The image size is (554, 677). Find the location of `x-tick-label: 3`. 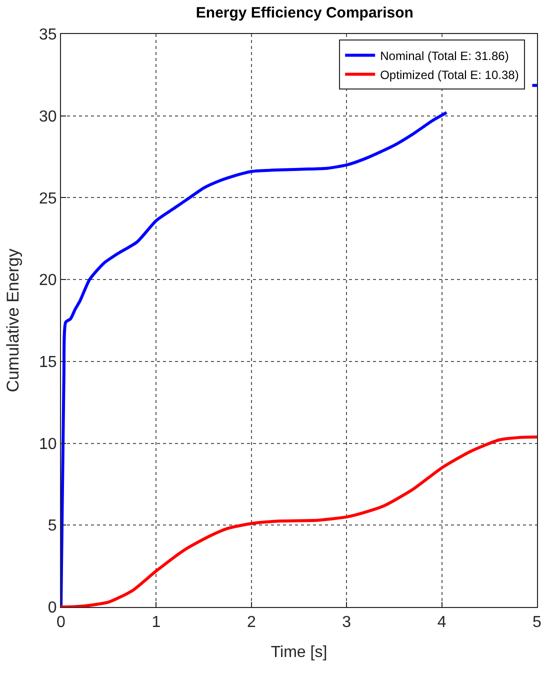

x-tick-label: 3 is located at coordinates (347, 623).